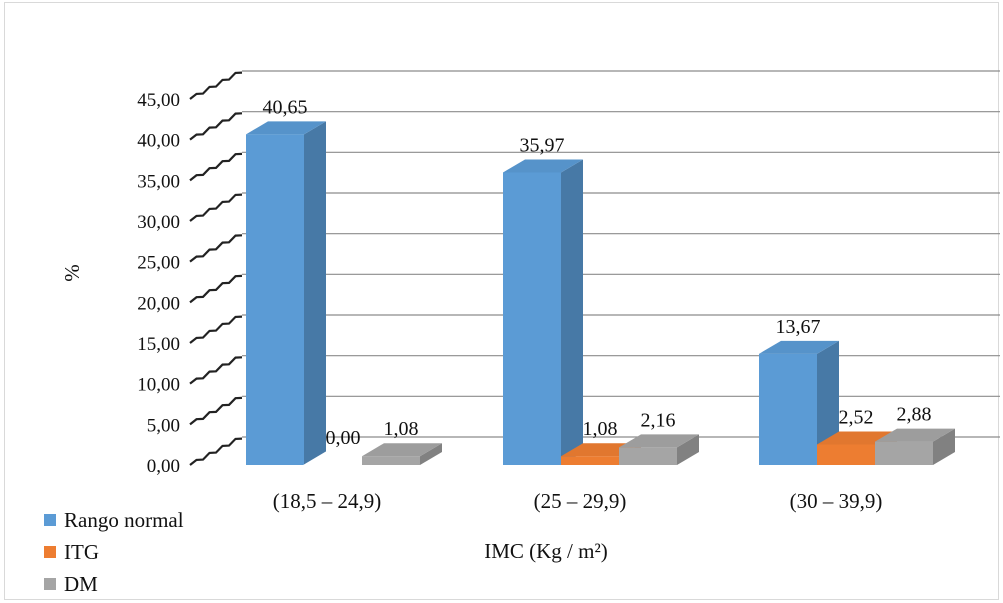 Image resolution: width=1003 pixels, height=603 pixels. What do you see at coordinates (658, 420) in the screenshot?
I see `data-label: 2,16` at bounding box center [658, 420].